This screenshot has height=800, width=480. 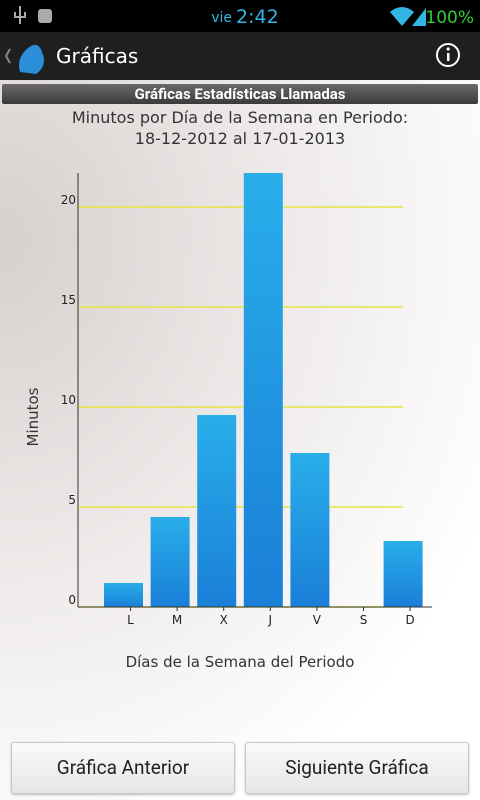 What do you see at coordinates (357, 768) in the screenshot?
I see `next-button: Siguiente Gráfica` at bounding box center [357, 768].